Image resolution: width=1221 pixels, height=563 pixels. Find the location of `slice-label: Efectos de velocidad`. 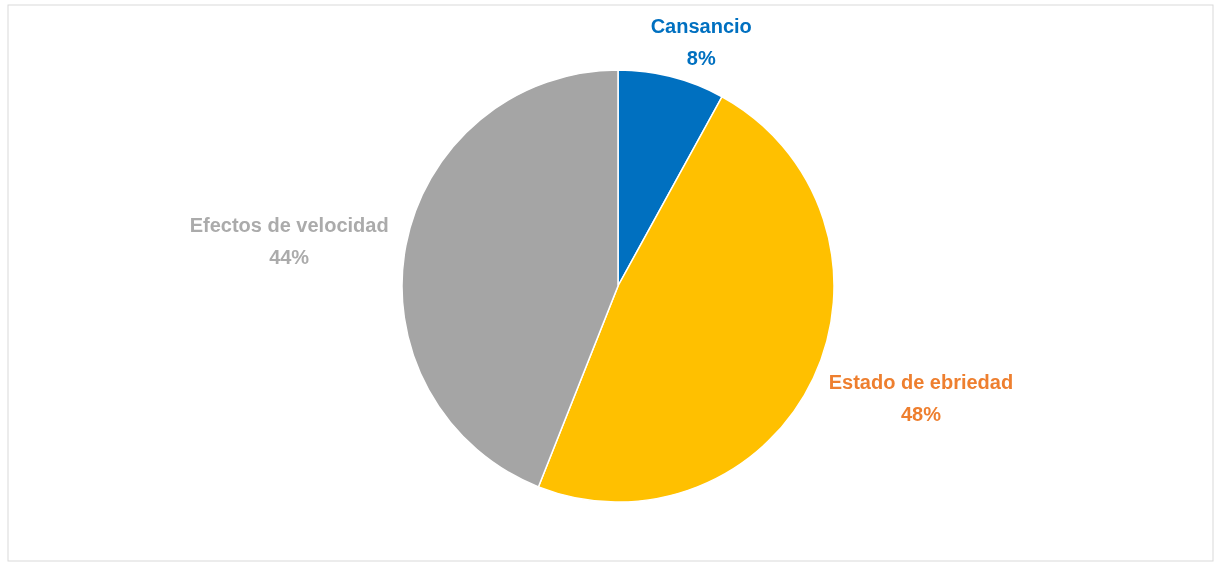

slice-label: Efectos de velocidad is located at coordinates (289, 225).